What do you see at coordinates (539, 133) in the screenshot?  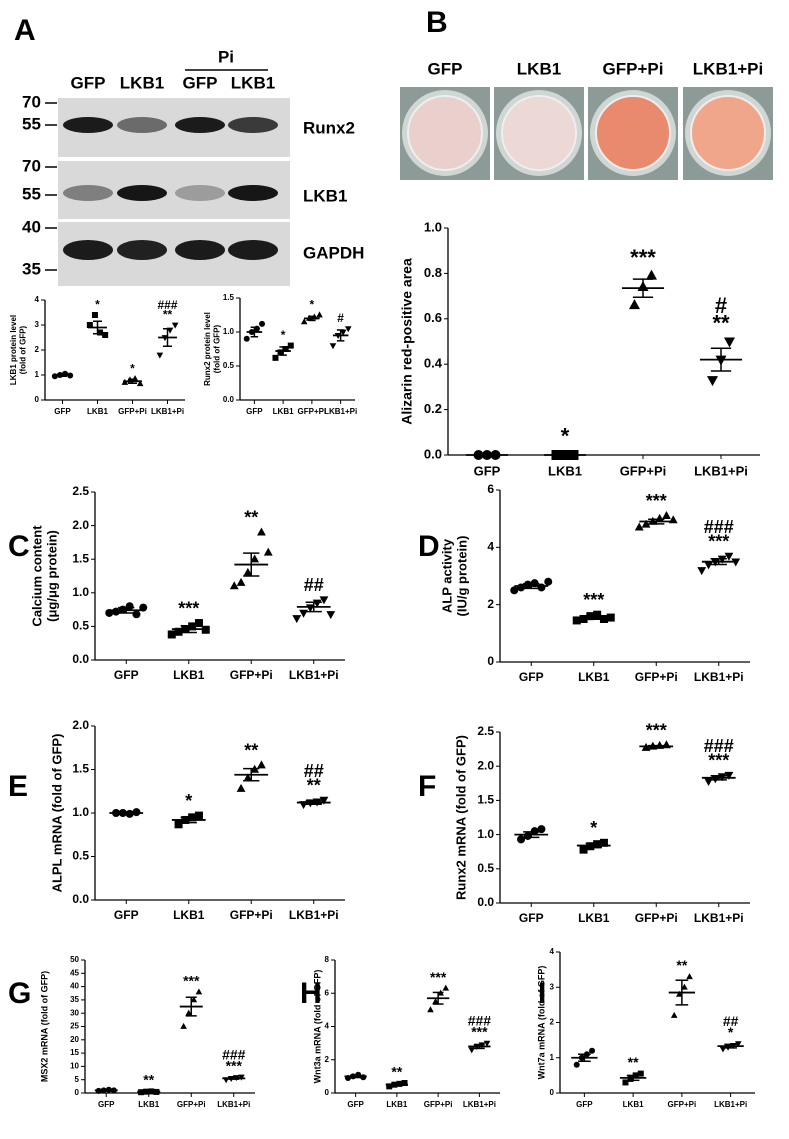 I see `well-stain` at bounding box center [539, 133].